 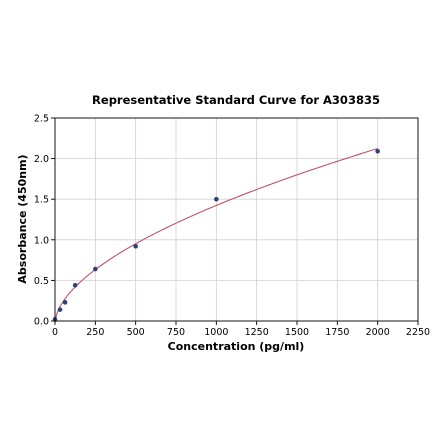 I want to click on x-axis-ticks: 0 250 500 750 1000 1250 1500 1750 2000 2250, so click(x=241, y=329).